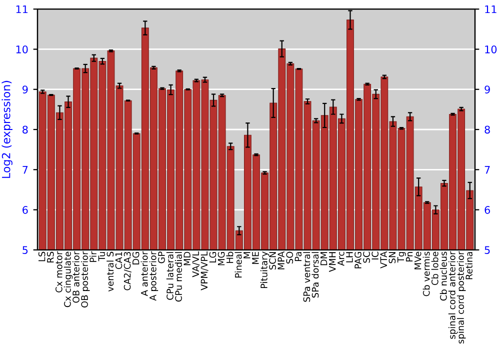 The height and width of the screenshot is (350, 500). I want to click on x-tick-label: SCN, so click(272, 261).